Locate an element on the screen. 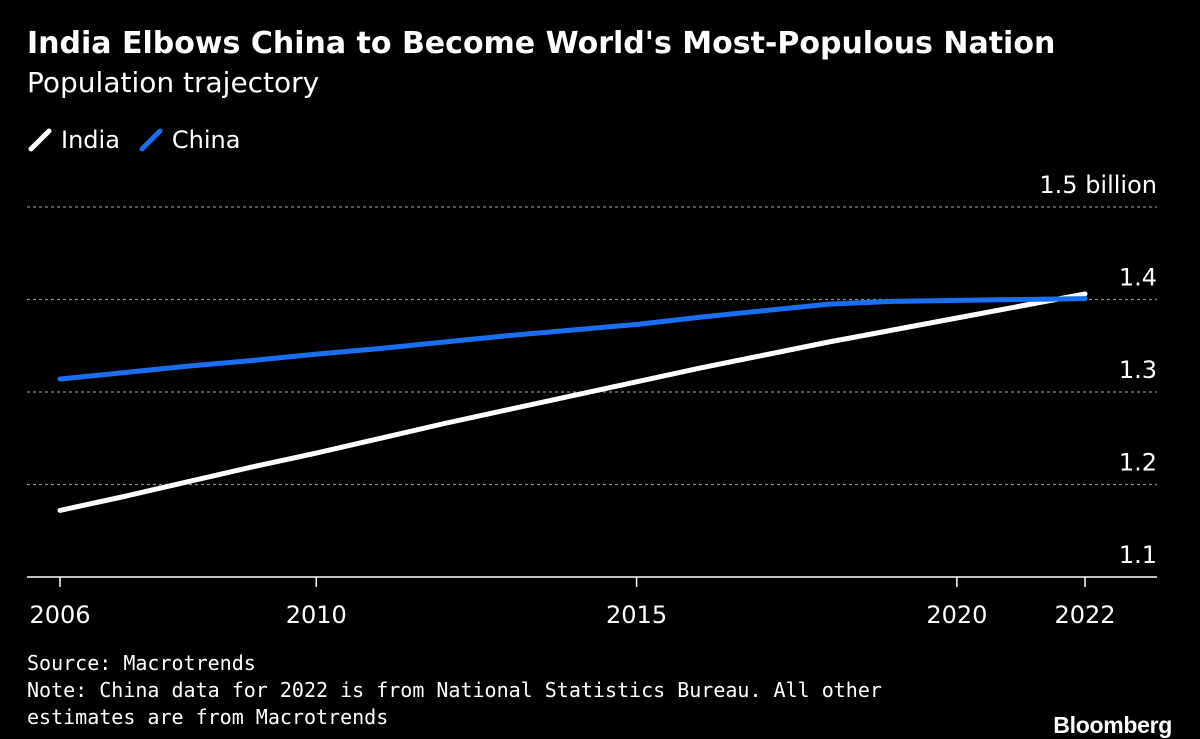 The width and height of the screenshot is (1200, 739). y-tick-label: 1.2 is located at coordinates (1138, 463).